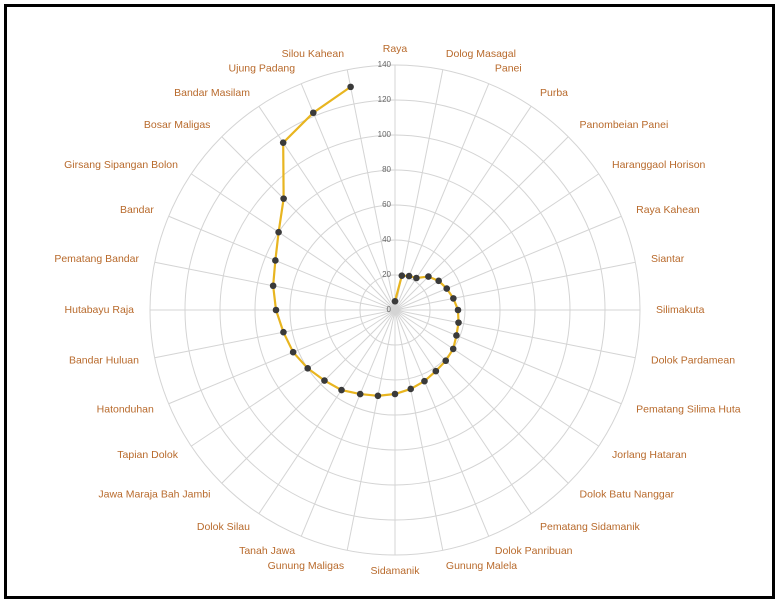 The image size is (779, 603). Describe the element at coordinates (680, 310) in the screenshot. I see `category-label: Silimakuta` at that location.